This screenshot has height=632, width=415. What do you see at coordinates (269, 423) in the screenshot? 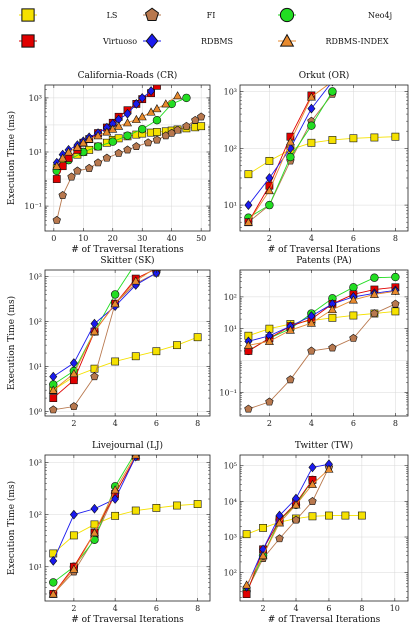
I see `x-tick-label: 2` at bounding box center [269, 423].